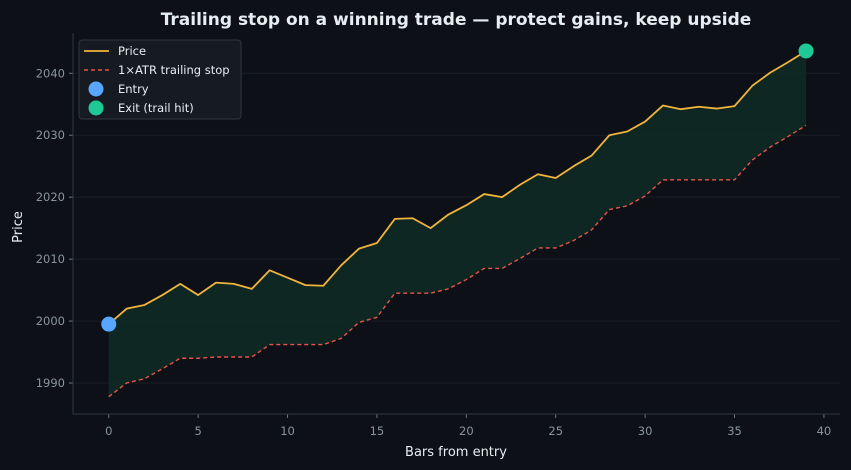  What do you see at coordinates (734, 431) in the screenshot?
I see `x-tick-label: 35` at bounding box center [734, 431].